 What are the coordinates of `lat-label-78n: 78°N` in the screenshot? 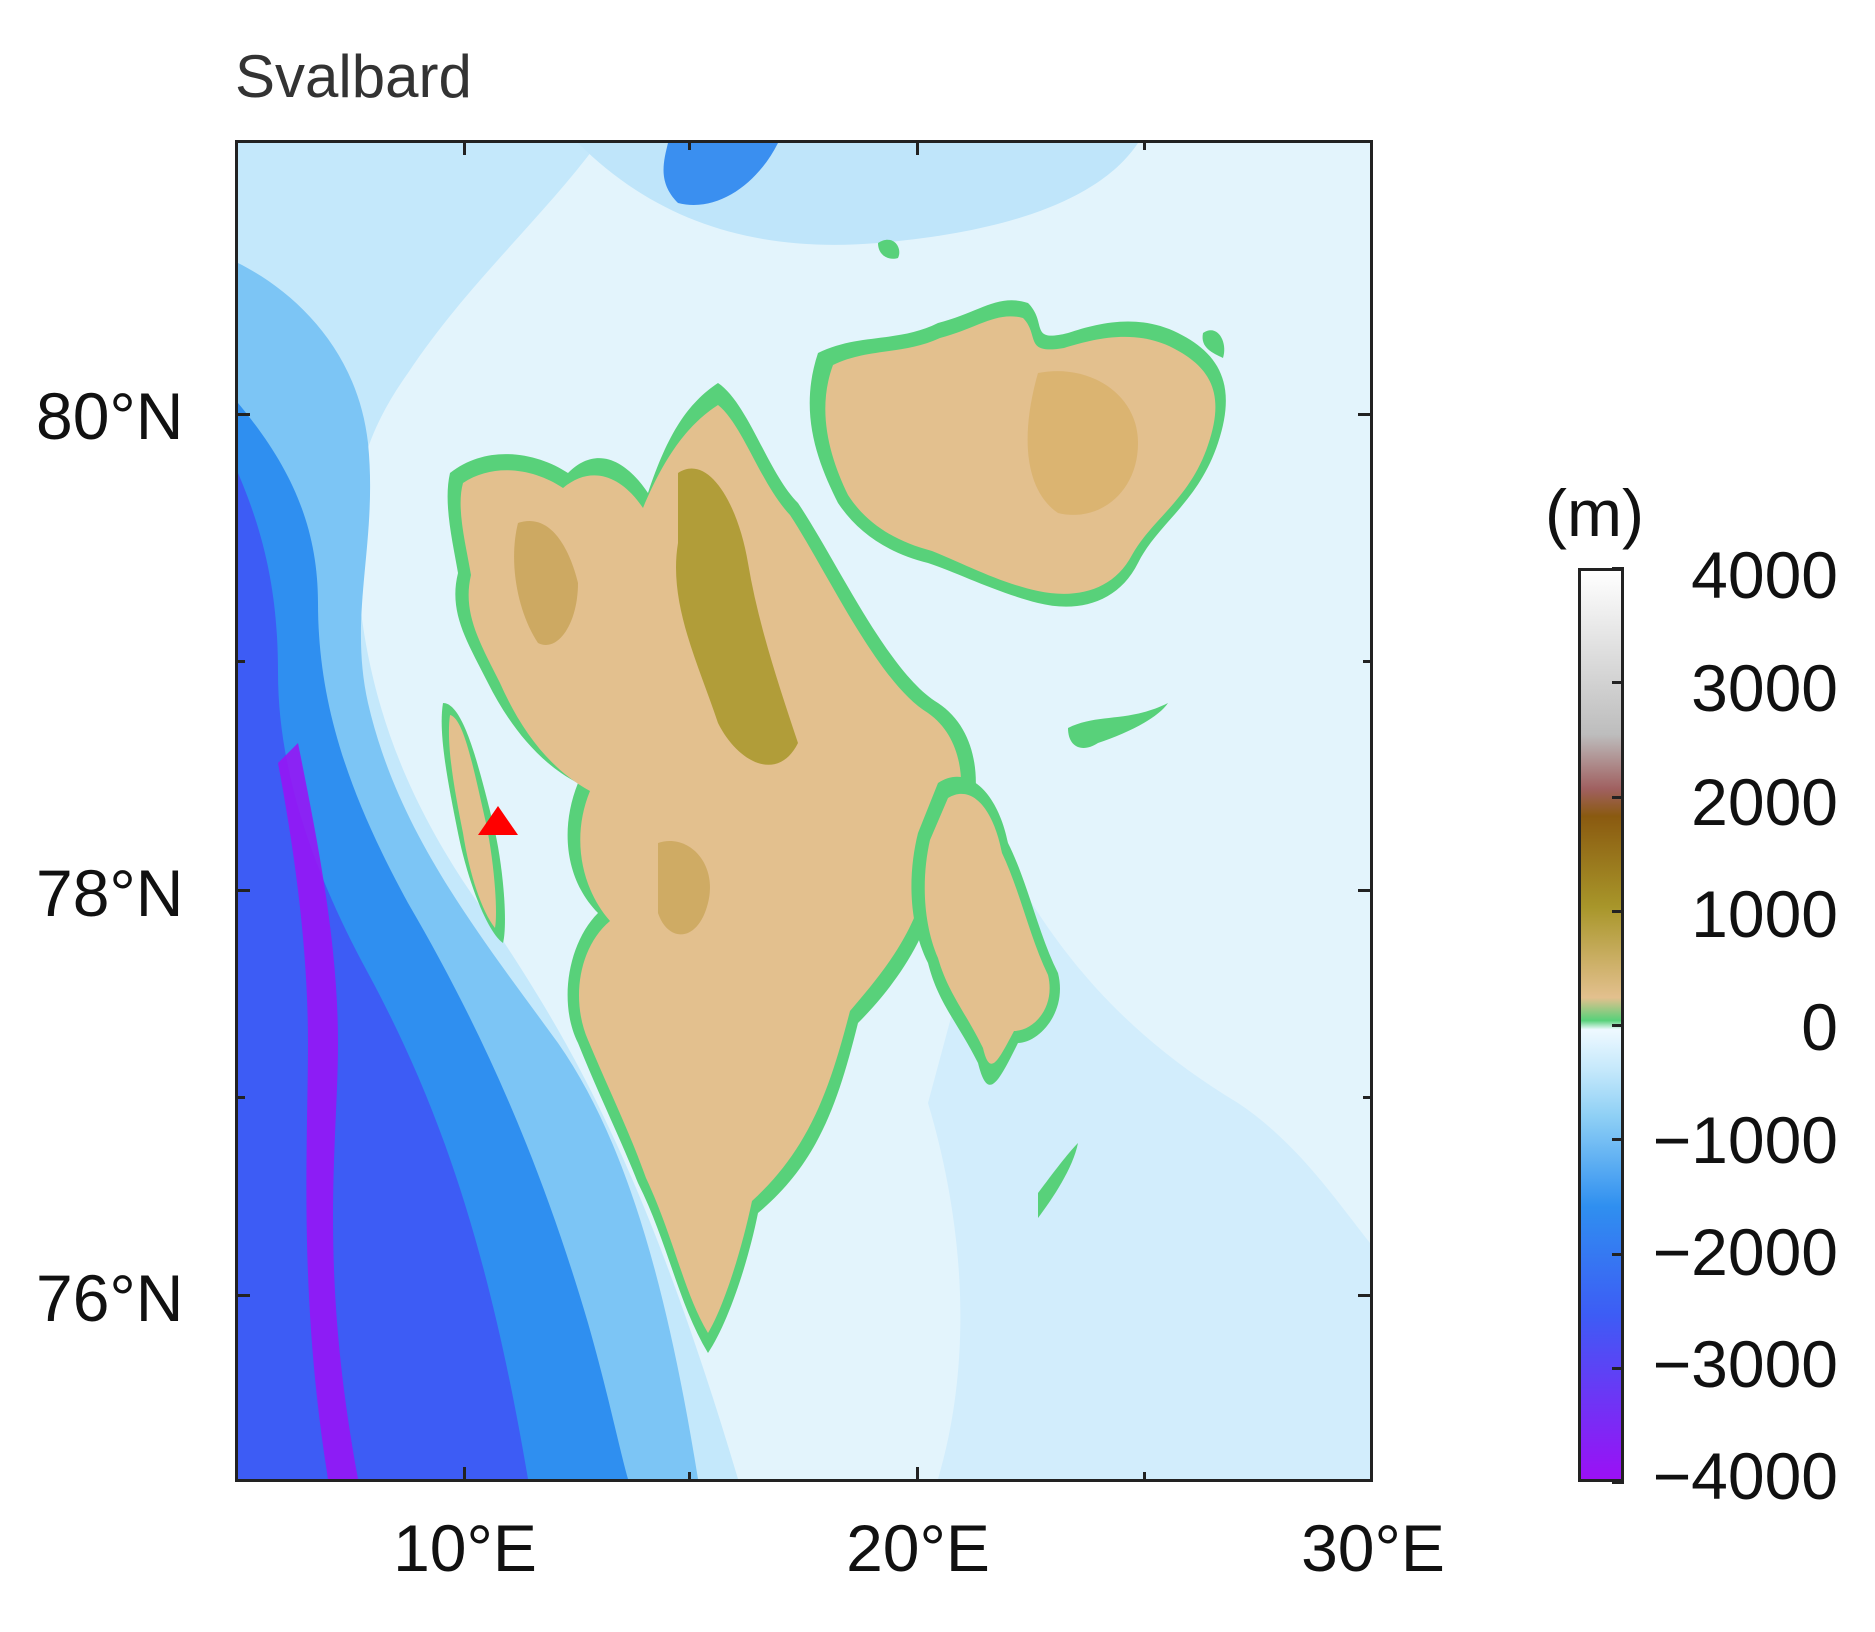 It's located at (110, 893).